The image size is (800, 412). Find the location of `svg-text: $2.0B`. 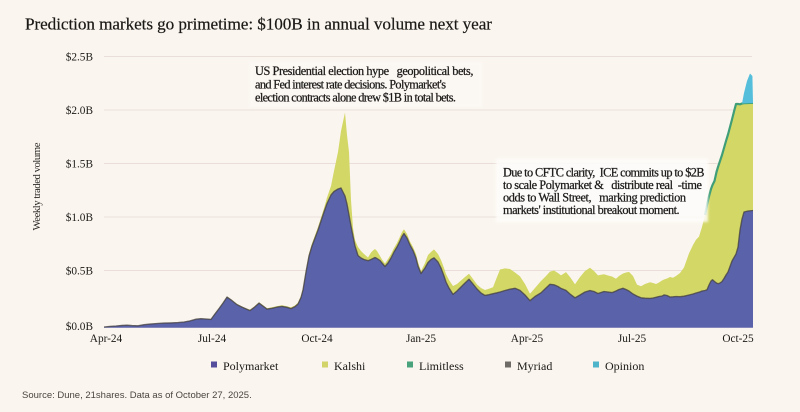

svg-text: $2.0B is located at coordinates (79, 111).